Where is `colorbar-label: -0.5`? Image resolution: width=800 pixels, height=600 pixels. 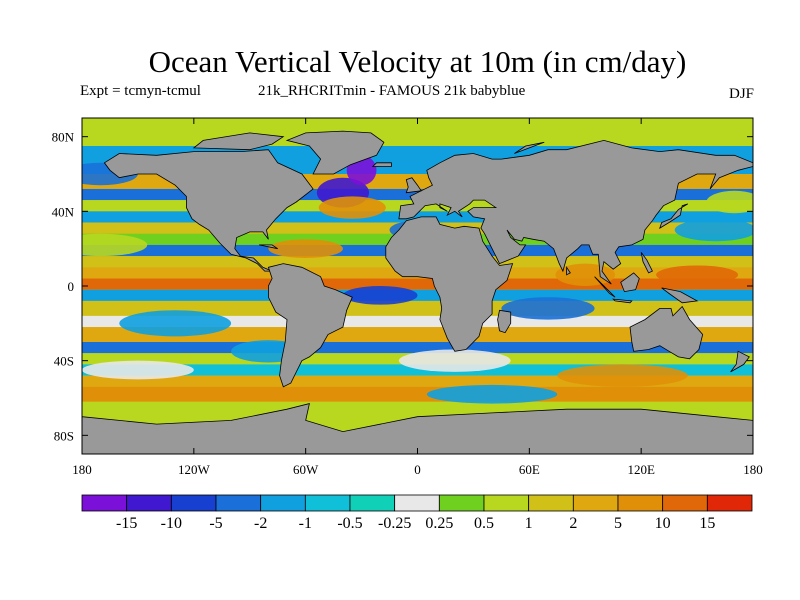 colorbar-label: -0.5 is located at coordinates (349, 523).